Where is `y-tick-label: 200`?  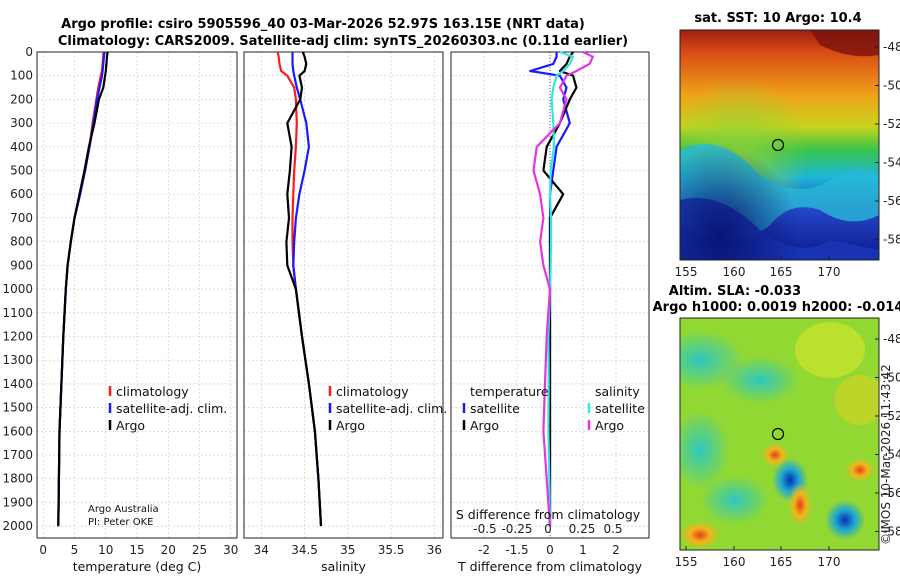
y-tick-label: 200 is located at coordinates (21, 99).